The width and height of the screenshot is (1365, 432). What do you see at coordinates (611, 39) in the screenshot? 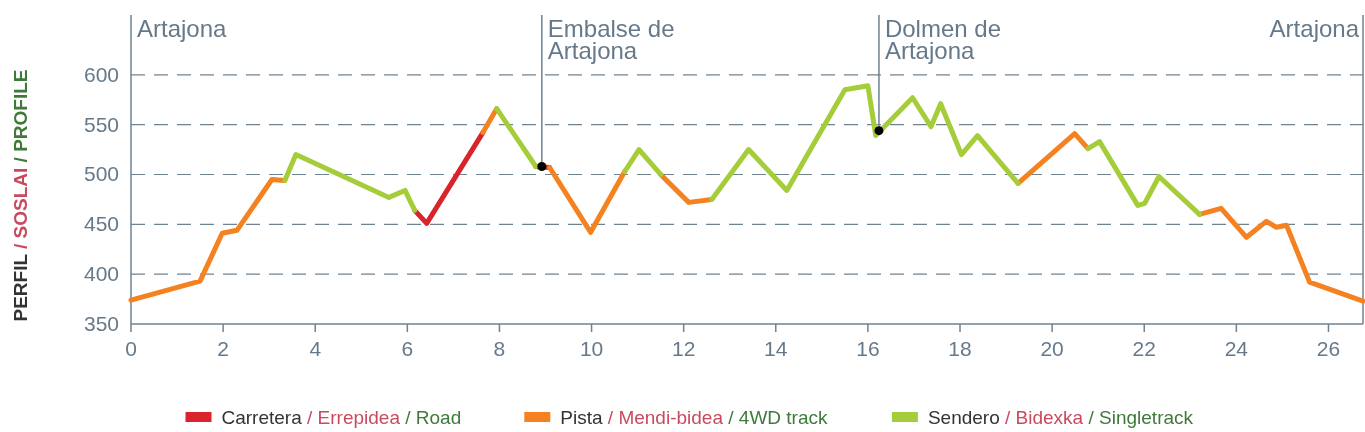
I see `ref-line-label: Embalse de Artajona` at bounding box center [611, 39].